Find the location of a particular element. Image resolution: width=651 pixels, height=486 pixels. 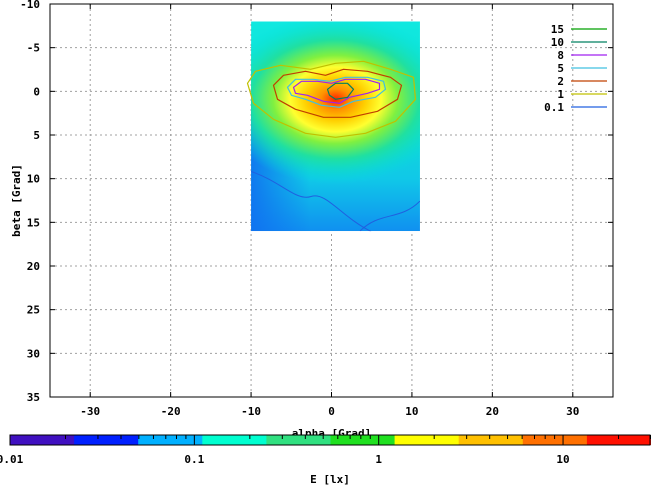

heatmap is located at coordinates (335, 126).